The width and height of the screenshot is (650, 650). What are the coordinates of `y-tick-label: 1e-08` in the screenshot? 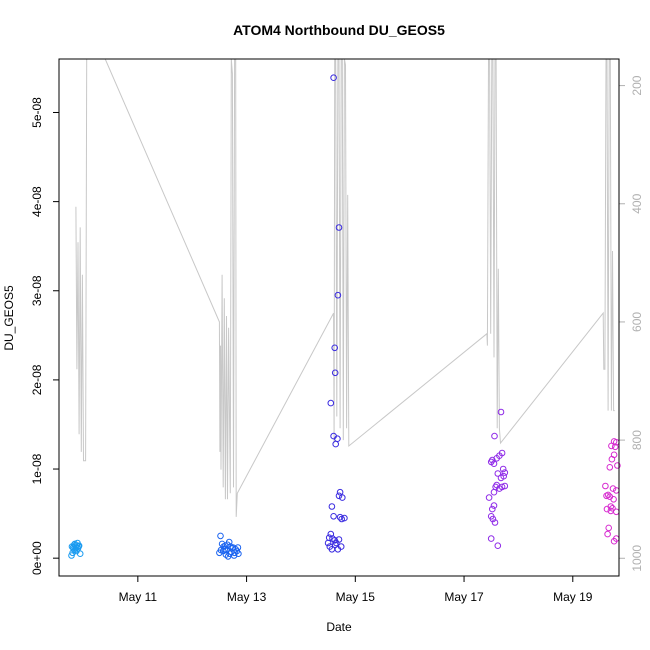 It's located at (37, 468).